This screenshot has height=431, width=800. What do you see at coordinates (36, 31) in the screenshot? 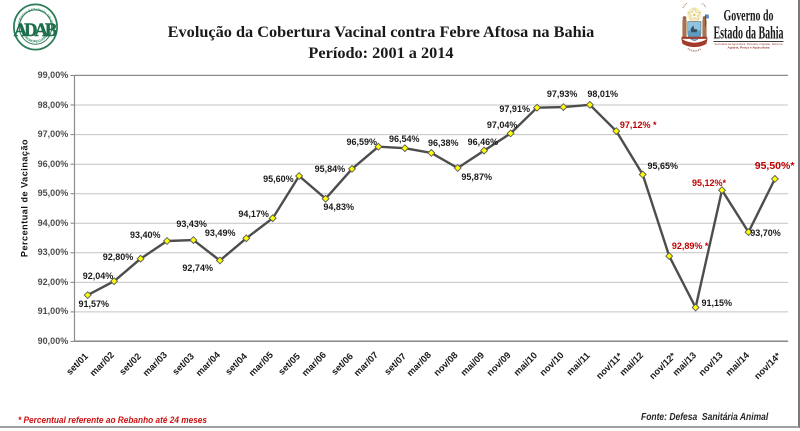
I see `svg-text: ADAB` at bounding box center [36, 31].